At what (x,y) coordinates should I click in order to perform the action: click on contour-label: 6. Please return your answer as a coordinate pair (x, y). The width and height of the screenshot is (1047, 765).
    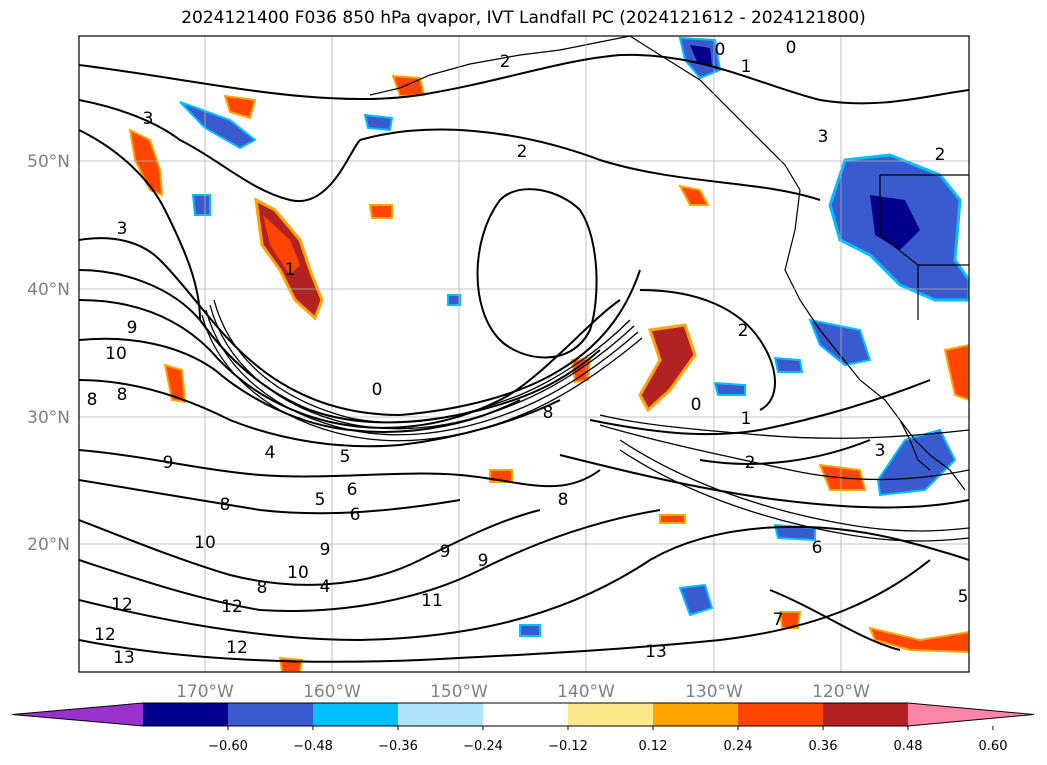
    Looking at the image, I should click on (817, 548).